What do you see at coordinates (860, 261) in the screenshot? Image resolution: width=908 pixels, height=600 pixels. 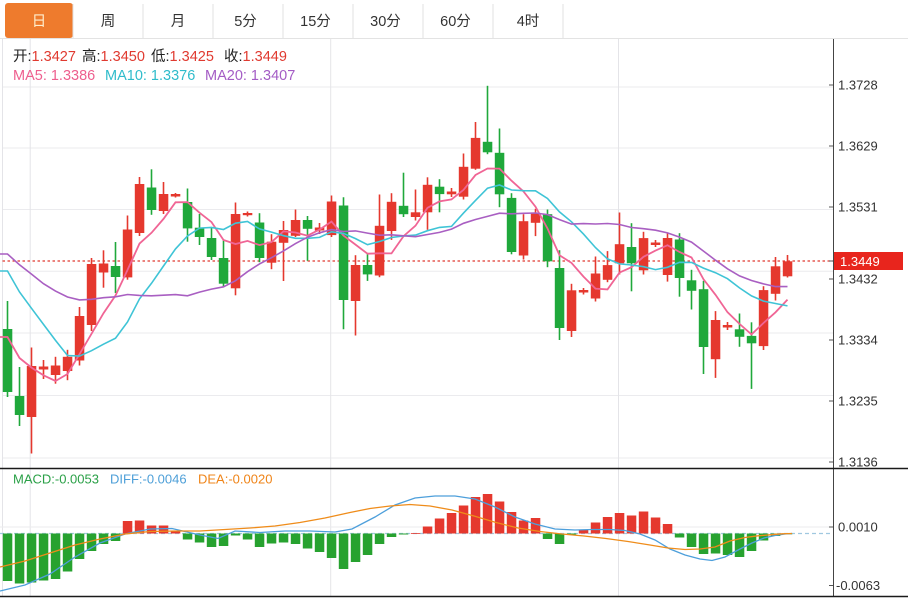 I see `svg-text: 1.3449` at bounding box center [860, 261].